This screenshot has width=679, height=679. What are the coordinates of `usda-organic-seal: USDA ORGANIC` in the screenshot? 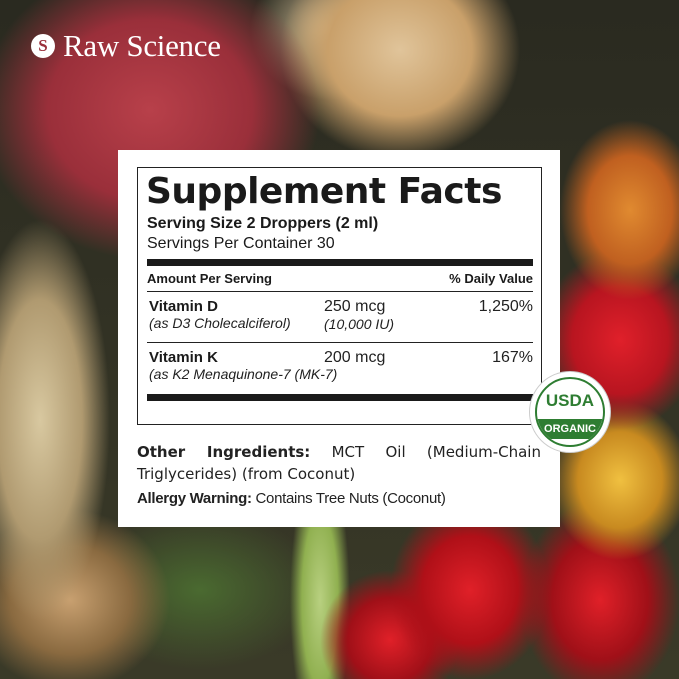 It's located at (570, 412).